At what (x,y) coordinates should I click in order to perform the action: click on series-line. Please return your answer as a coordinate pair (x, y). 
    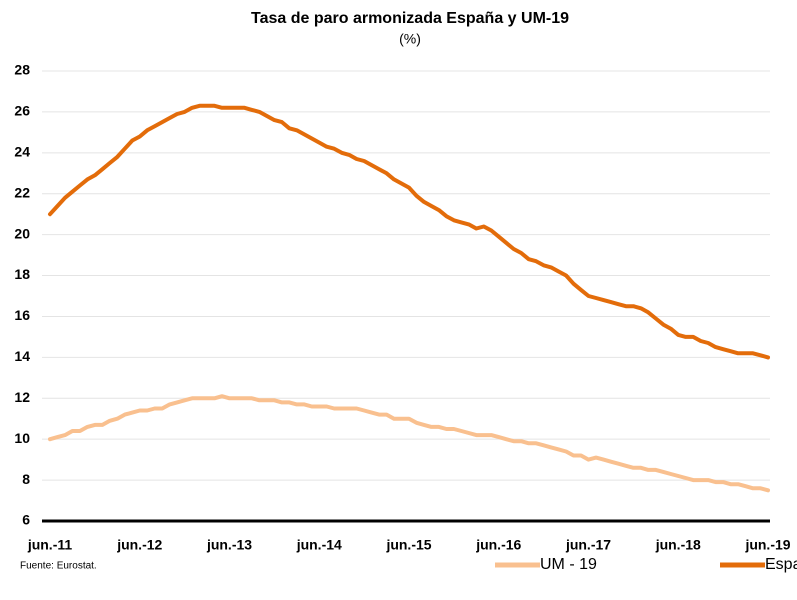
    Looking at the image, I should click on (409, 443).